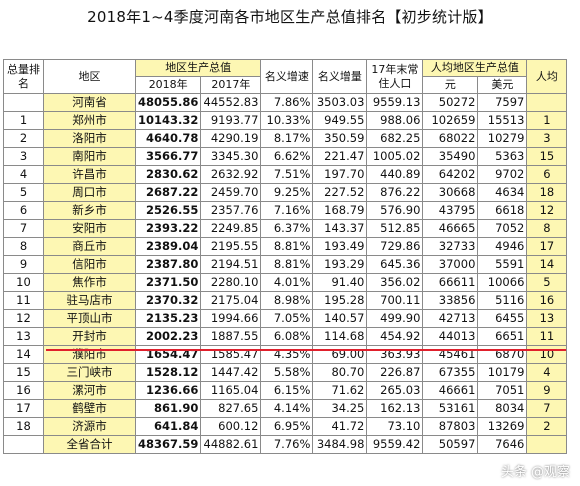 This screenshot has width=580, height=486. What do you see at coordinates (306, 350) in the screenshot?
I see `highlight-red-line` at bounding box center [306, 350].